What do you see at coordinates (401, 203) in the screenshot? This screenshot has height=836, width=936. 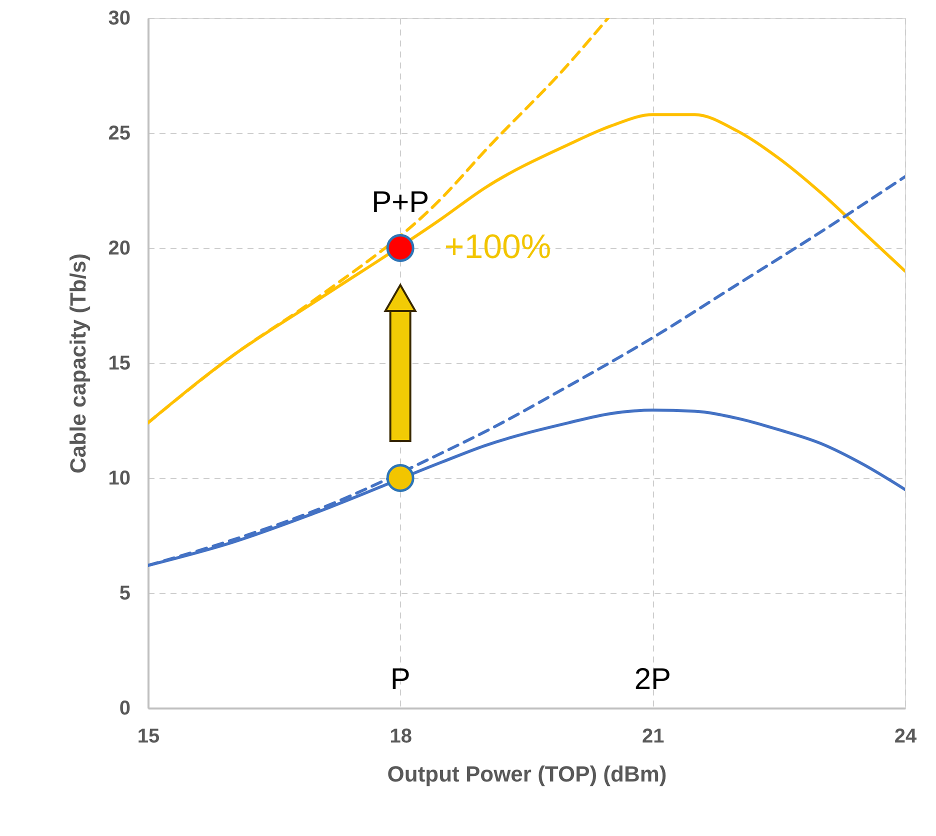 I see `annotation: P+P` at bounding box center [401, 203].